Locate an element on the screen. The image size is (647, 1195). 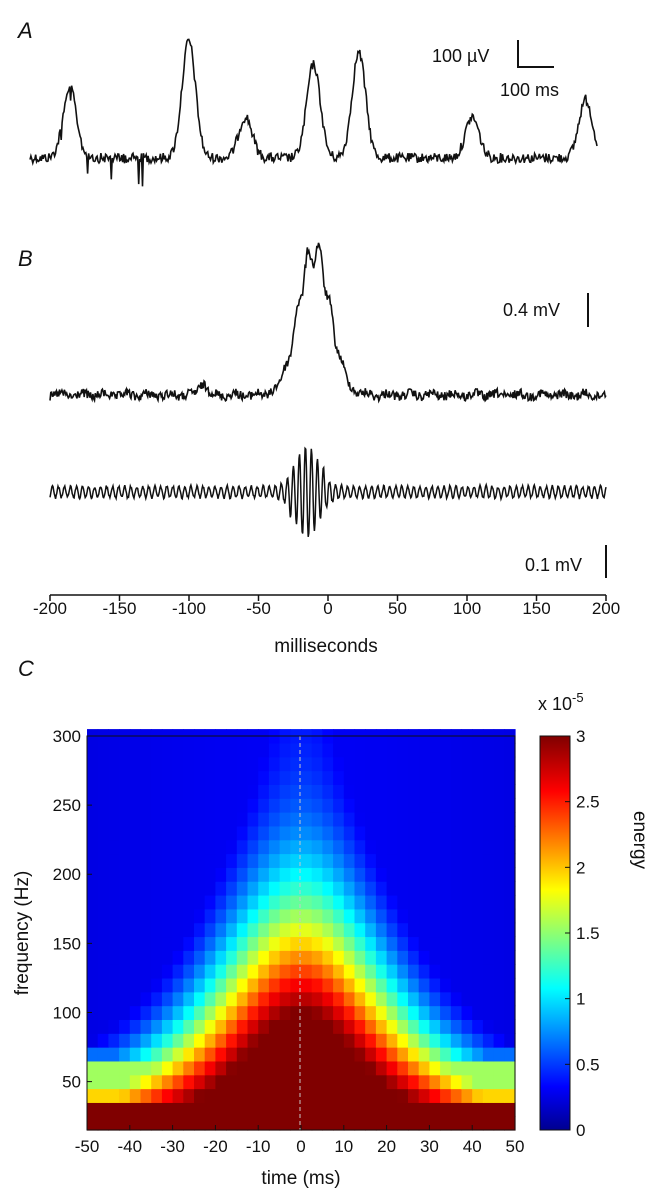
panel-a-scale-x-label: 100 ms is located at coordinates (529, 90).